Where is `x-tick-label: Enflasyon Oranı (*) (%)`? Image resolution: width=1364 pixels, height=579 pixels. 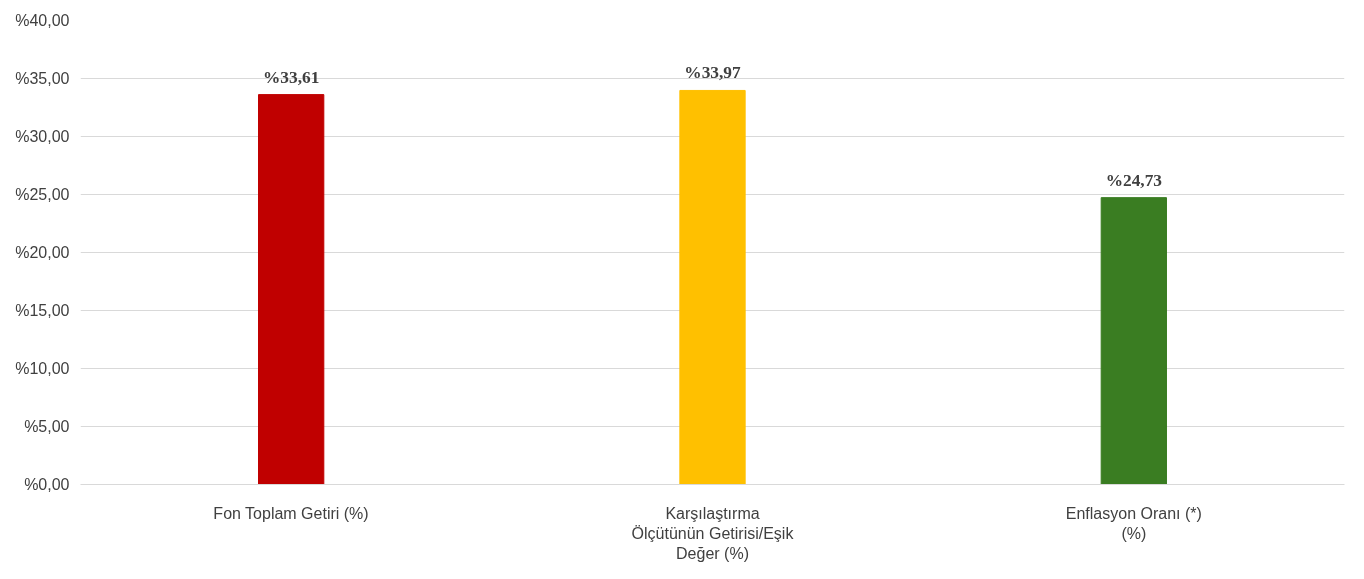 x-tick-label: Enflasyon Oranı (*) (%) is located at coordinates (1133, 523).